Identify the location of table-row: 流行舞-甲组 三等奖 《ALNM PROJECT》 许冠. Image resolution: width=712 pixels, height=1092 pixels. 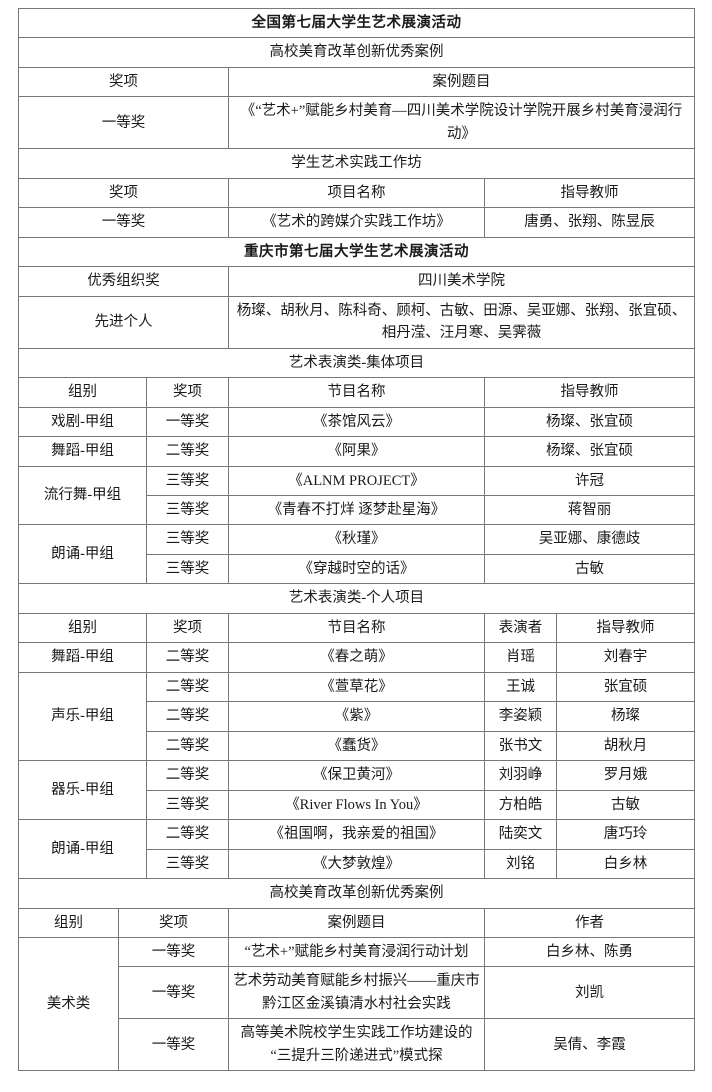
(356, 495).